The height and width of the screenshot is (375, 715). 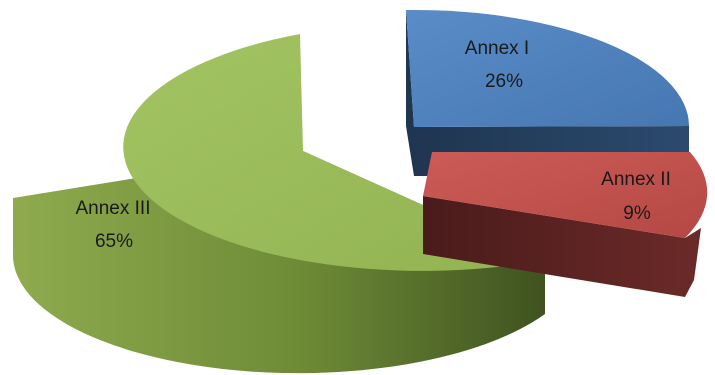 I want to click on pie-slice-top-annex-ii, so click(x=565, y=195).